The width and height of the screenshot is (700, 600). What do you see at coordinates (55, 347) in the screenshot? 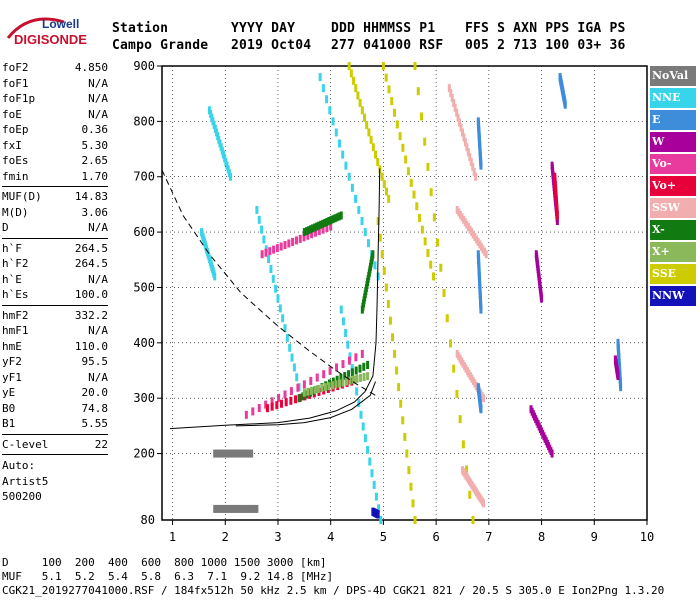
I see `parameter-row: hmE 110.0` at bounding box center [55, 347].